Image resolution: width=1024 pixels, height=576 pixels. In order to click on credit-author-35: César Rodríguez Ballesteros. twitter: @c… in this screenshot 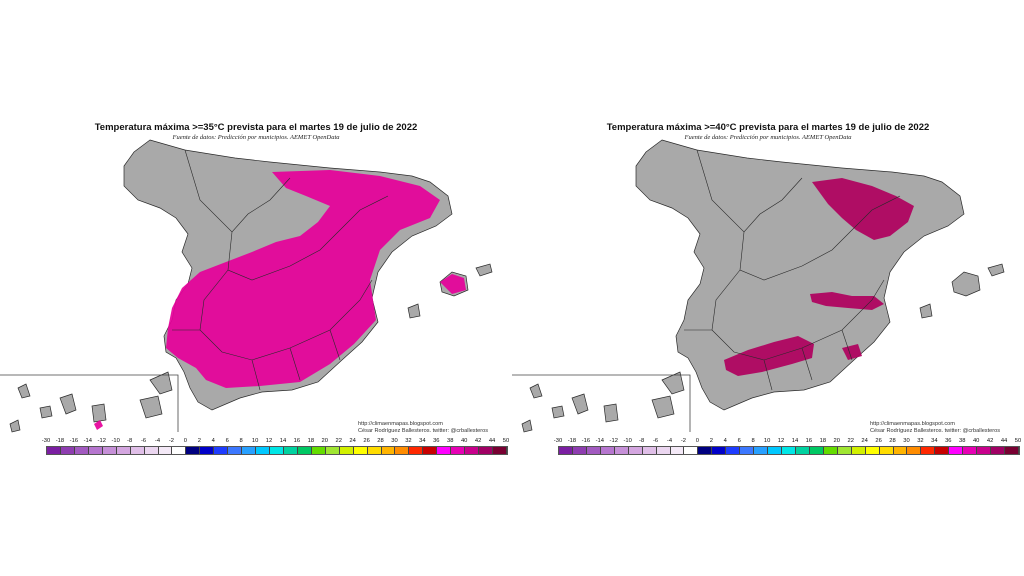, I will do `click(423, 431)`.